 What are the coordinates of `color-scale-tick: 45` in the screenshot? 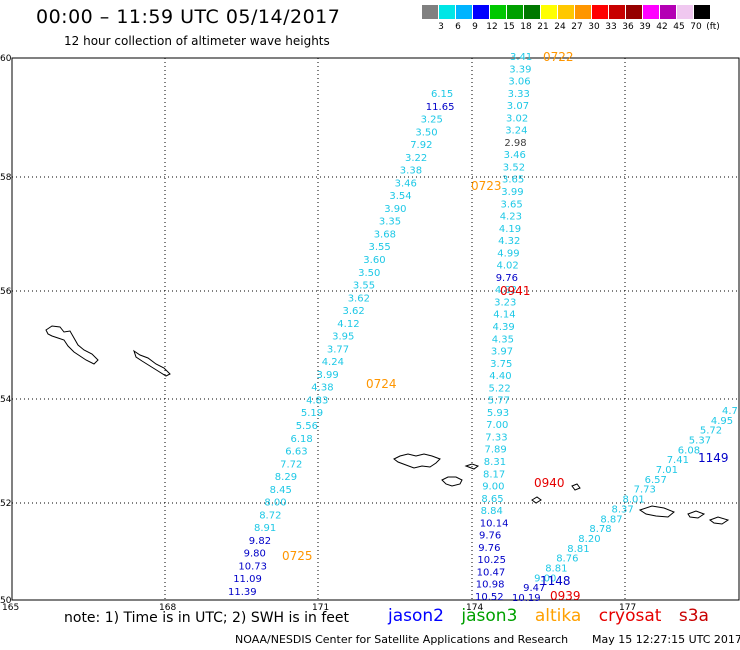 It's located at (679, 27).